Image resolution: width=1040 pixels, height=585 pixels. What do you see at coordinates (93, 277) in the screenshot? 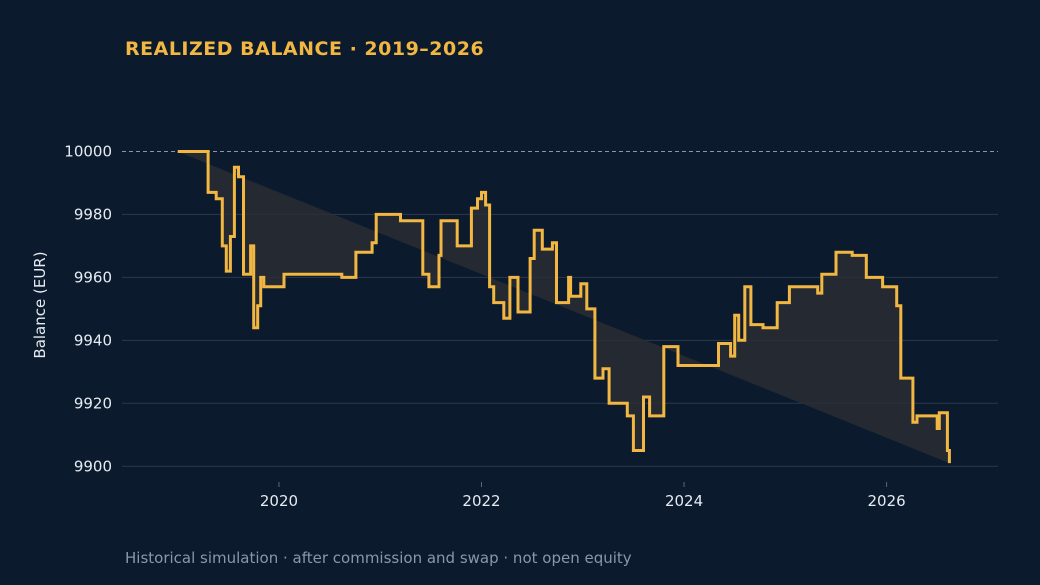
I see `y-tick-9960: 9960` at bounding box center [93, 277].